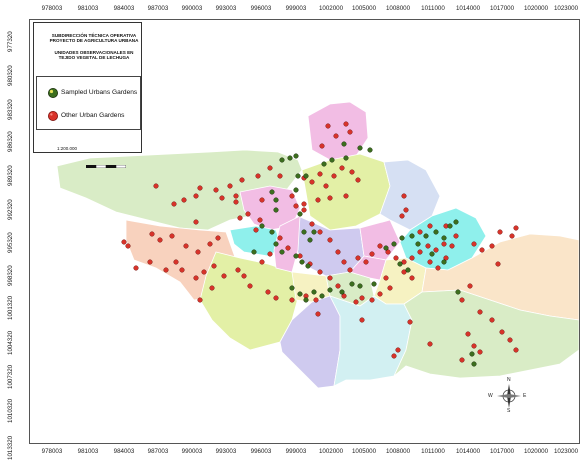  I want to click on scale-label: 1:200.000, so click(67, 148).